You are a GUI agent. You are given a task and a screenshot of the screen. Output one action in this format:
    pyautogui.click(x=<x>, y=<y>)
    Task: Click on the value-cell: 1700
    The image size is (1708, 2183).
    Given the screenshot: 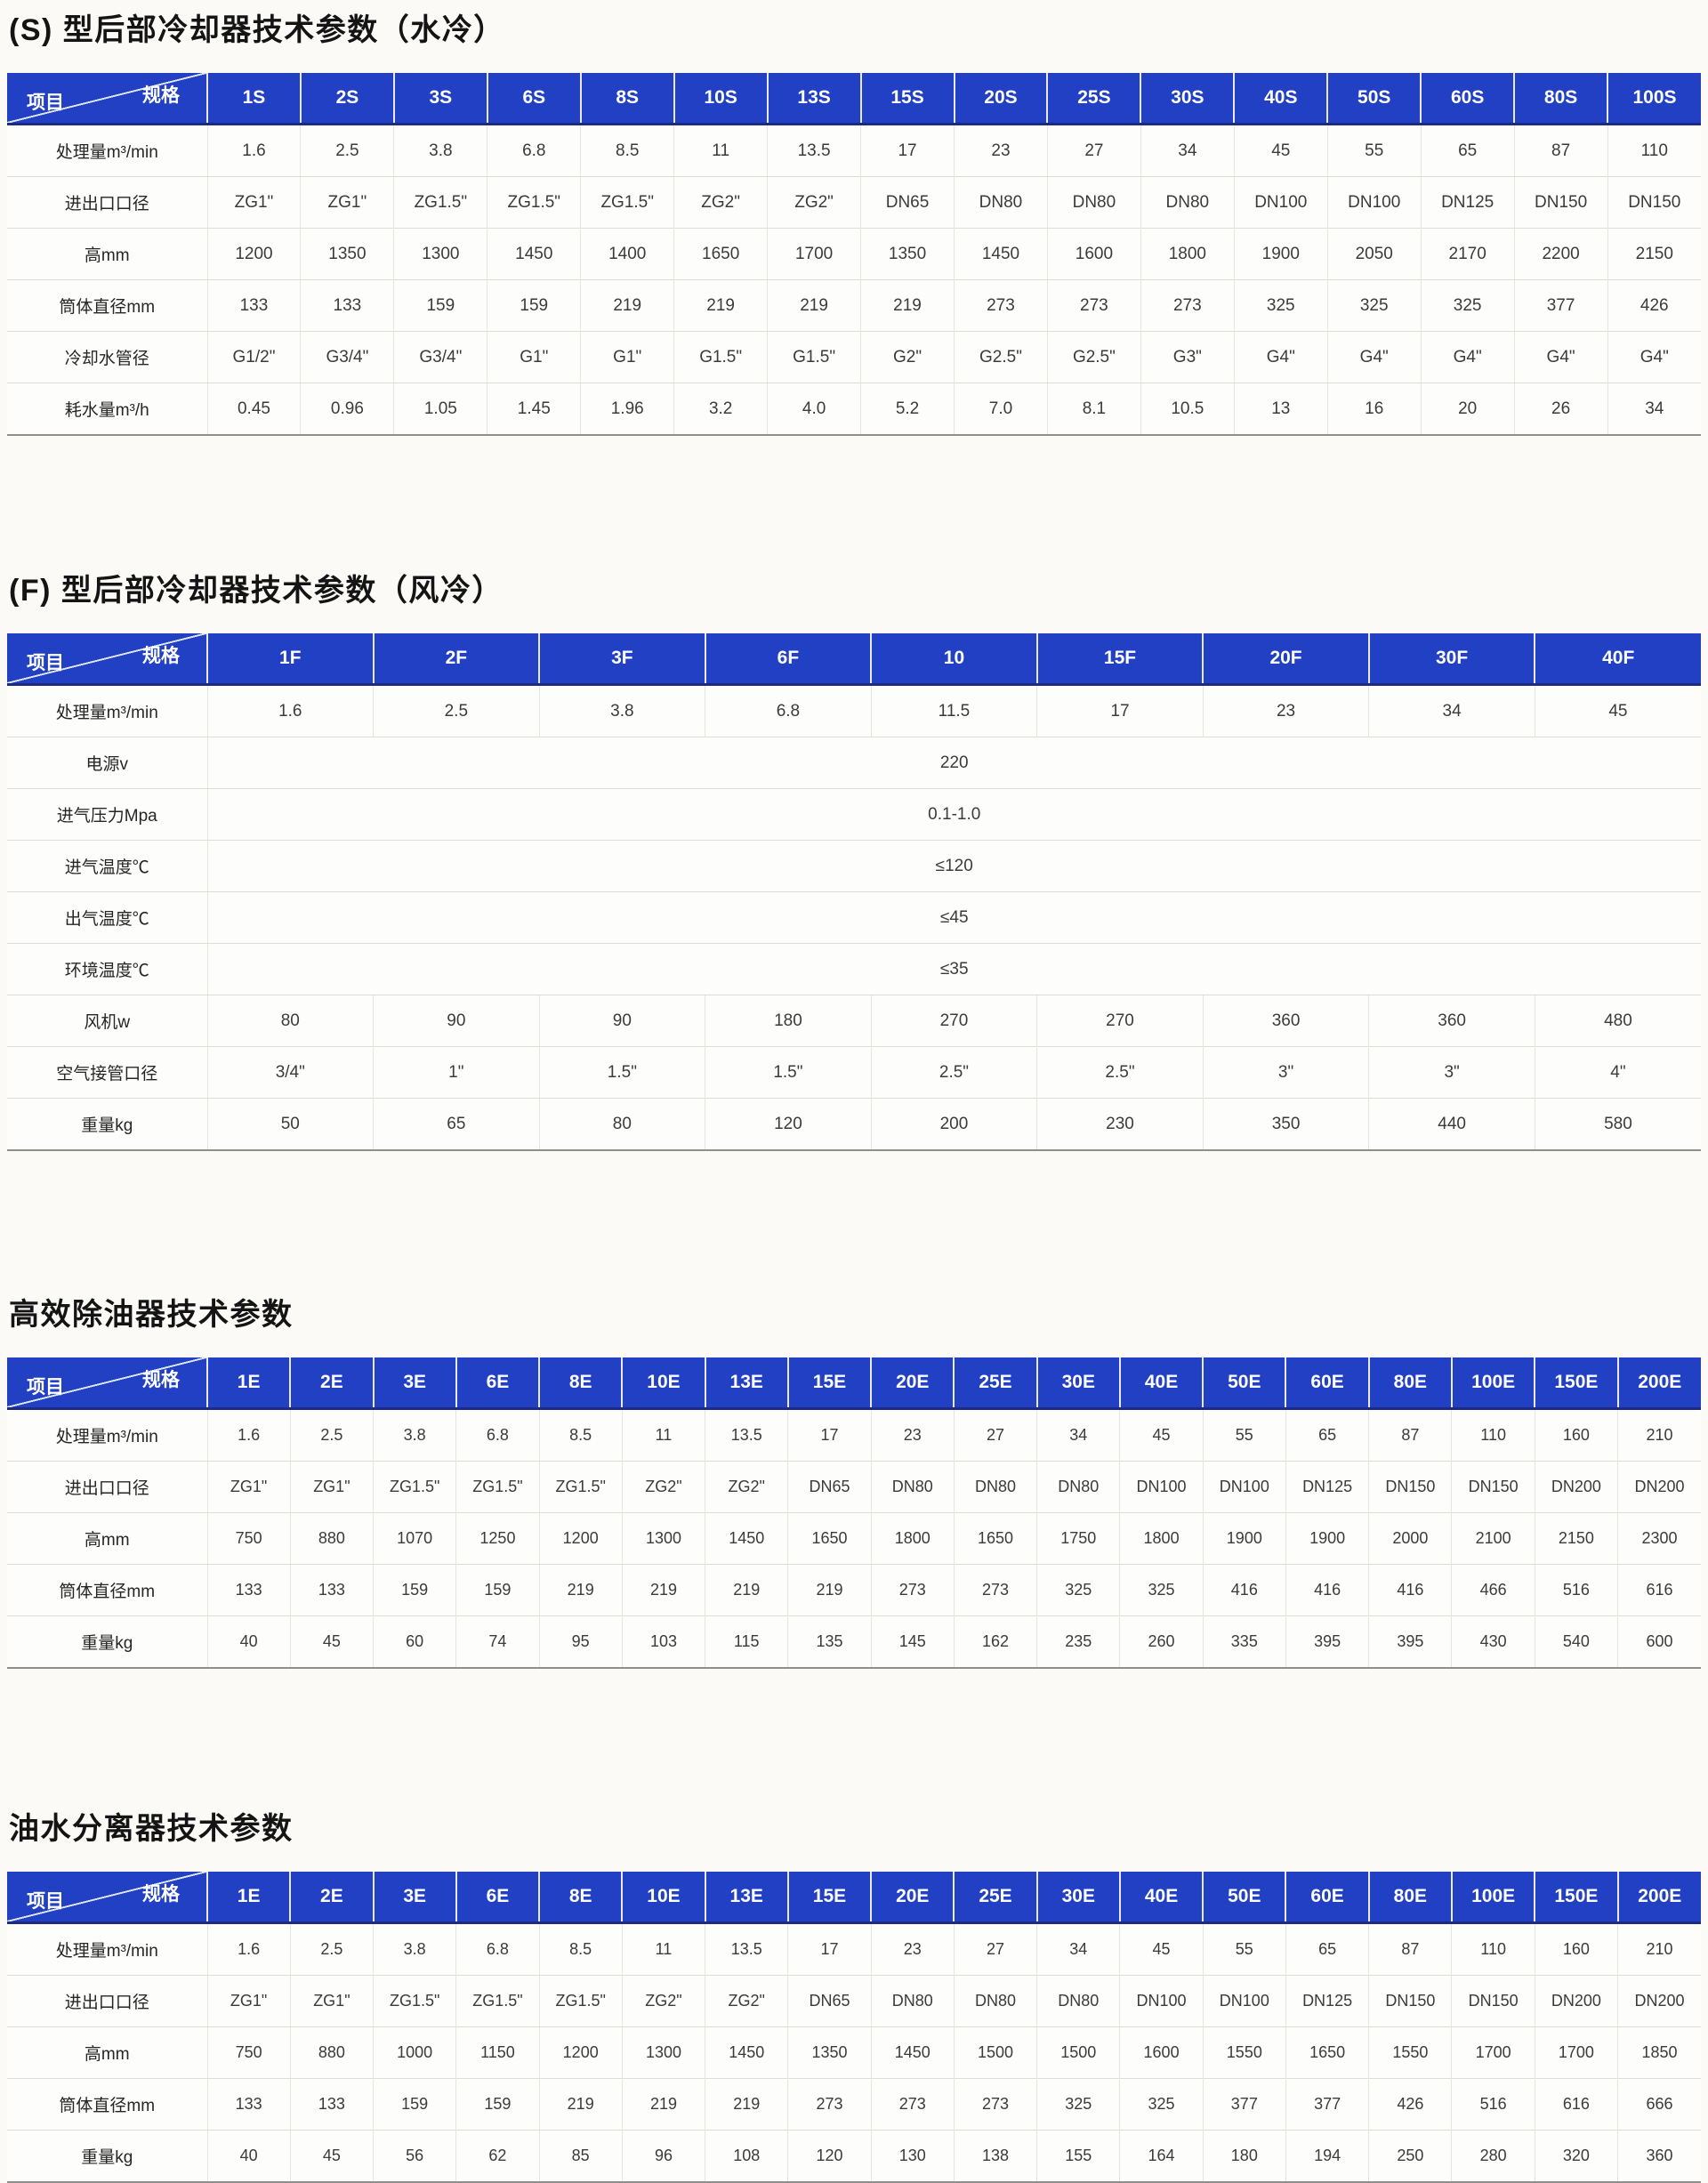 What is the action you would take?
    pyautogui.click(x=1493, y=2052)
    